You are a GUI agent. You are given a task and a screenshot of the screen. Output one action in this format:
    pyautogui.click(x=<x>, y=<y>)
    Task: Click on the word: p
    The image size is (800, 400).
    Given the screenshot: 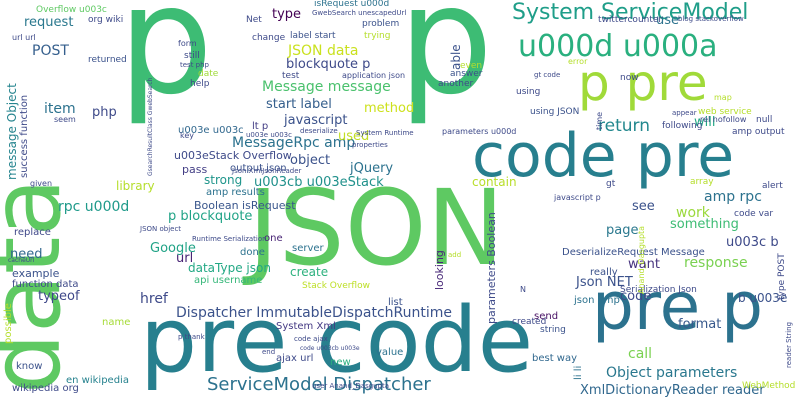 What is the action you would take?
    pyautogui.click(x=446, y=64)
    